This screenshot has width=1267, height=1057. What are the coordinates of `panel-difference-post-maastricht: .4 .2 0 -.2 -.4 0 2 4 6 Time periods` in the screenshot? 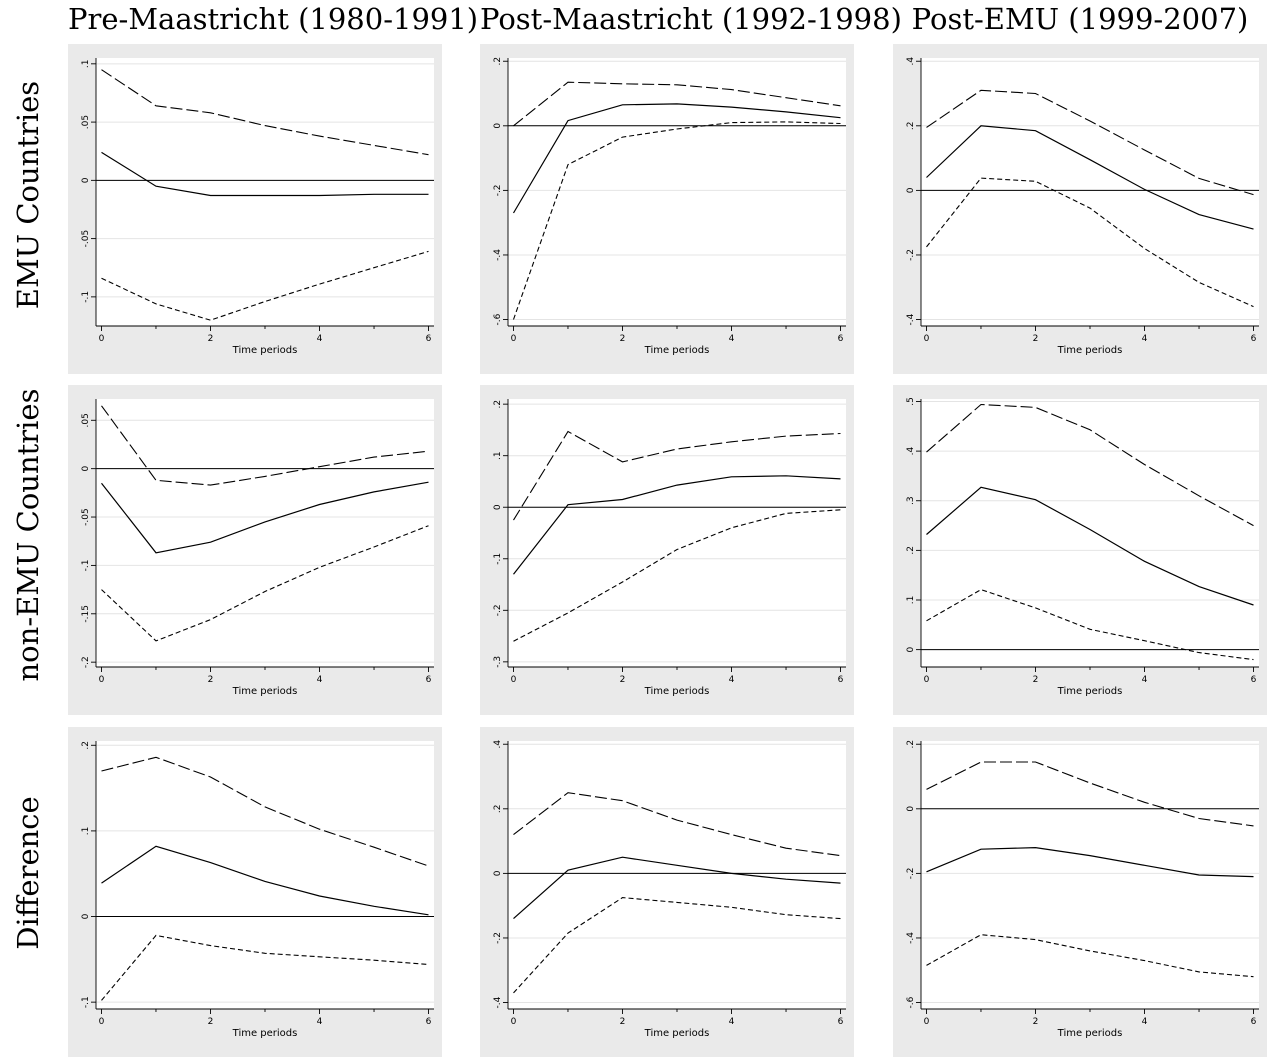 It's located at (667, 892).